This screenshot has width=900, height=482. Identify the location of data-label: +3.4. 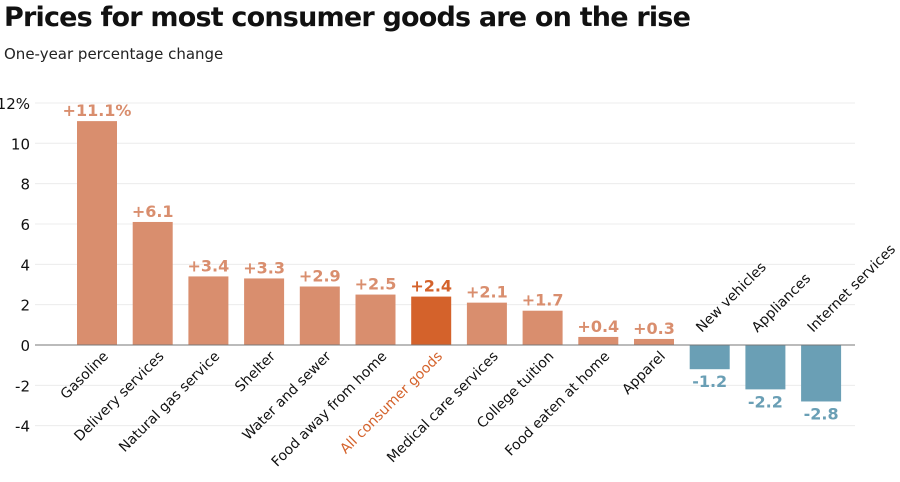
(209, 265).